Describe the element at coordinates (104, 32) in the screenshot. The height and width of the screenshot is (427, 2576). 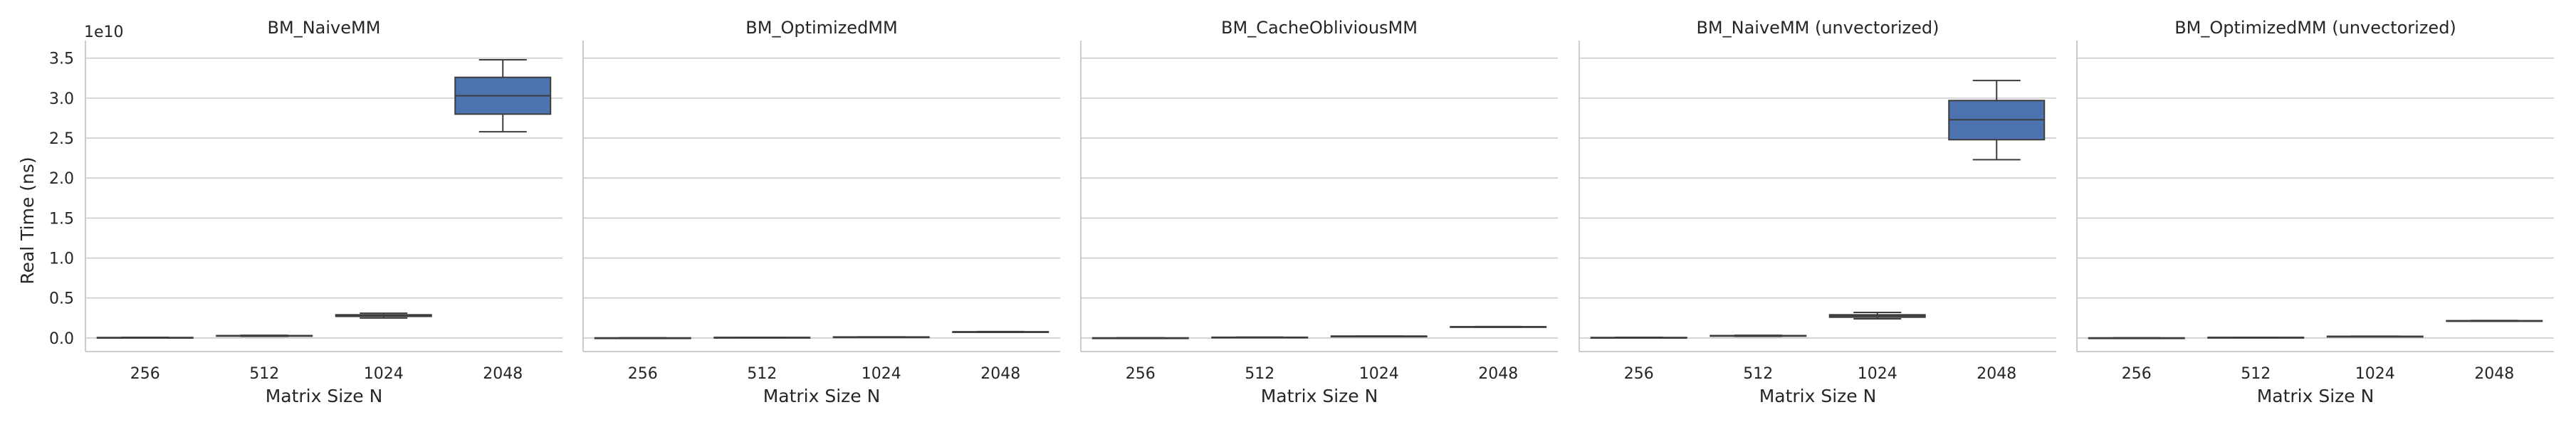
I see `y-offset-label: 1e10` at that location.